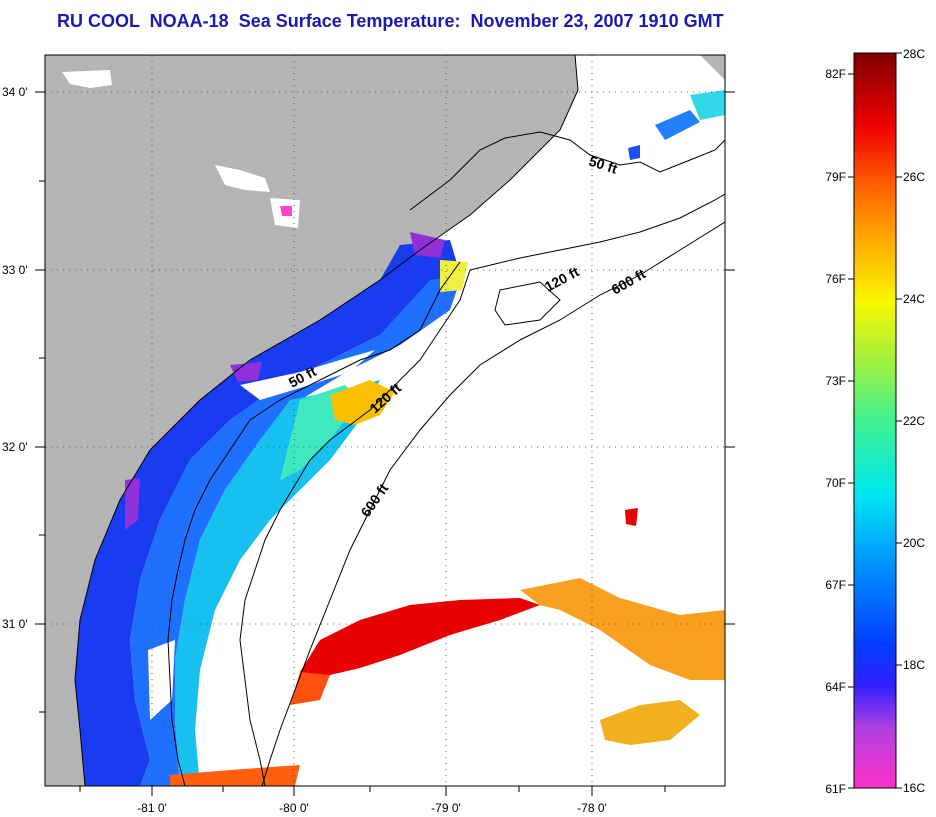 The image size is (936, 817). What do you see at coordinates (631, 517) in the screenshot?
I see `warm-speck` at bounding box center [631, 517].